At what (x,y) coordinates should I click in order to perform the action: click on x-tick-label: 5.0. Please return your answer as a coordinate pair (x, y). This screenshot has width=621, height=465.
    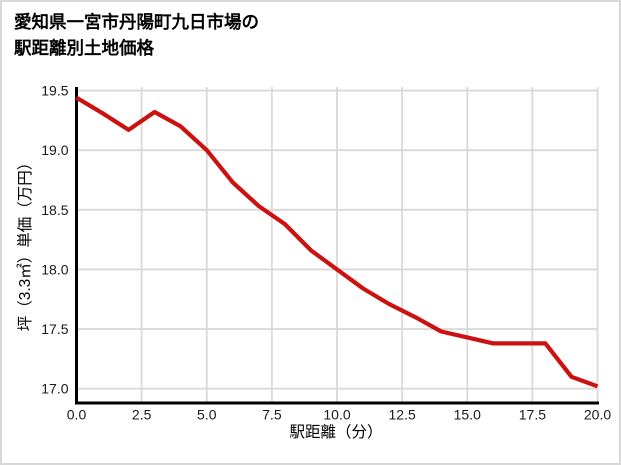
    Looking at the image, I should click on (207, 415).